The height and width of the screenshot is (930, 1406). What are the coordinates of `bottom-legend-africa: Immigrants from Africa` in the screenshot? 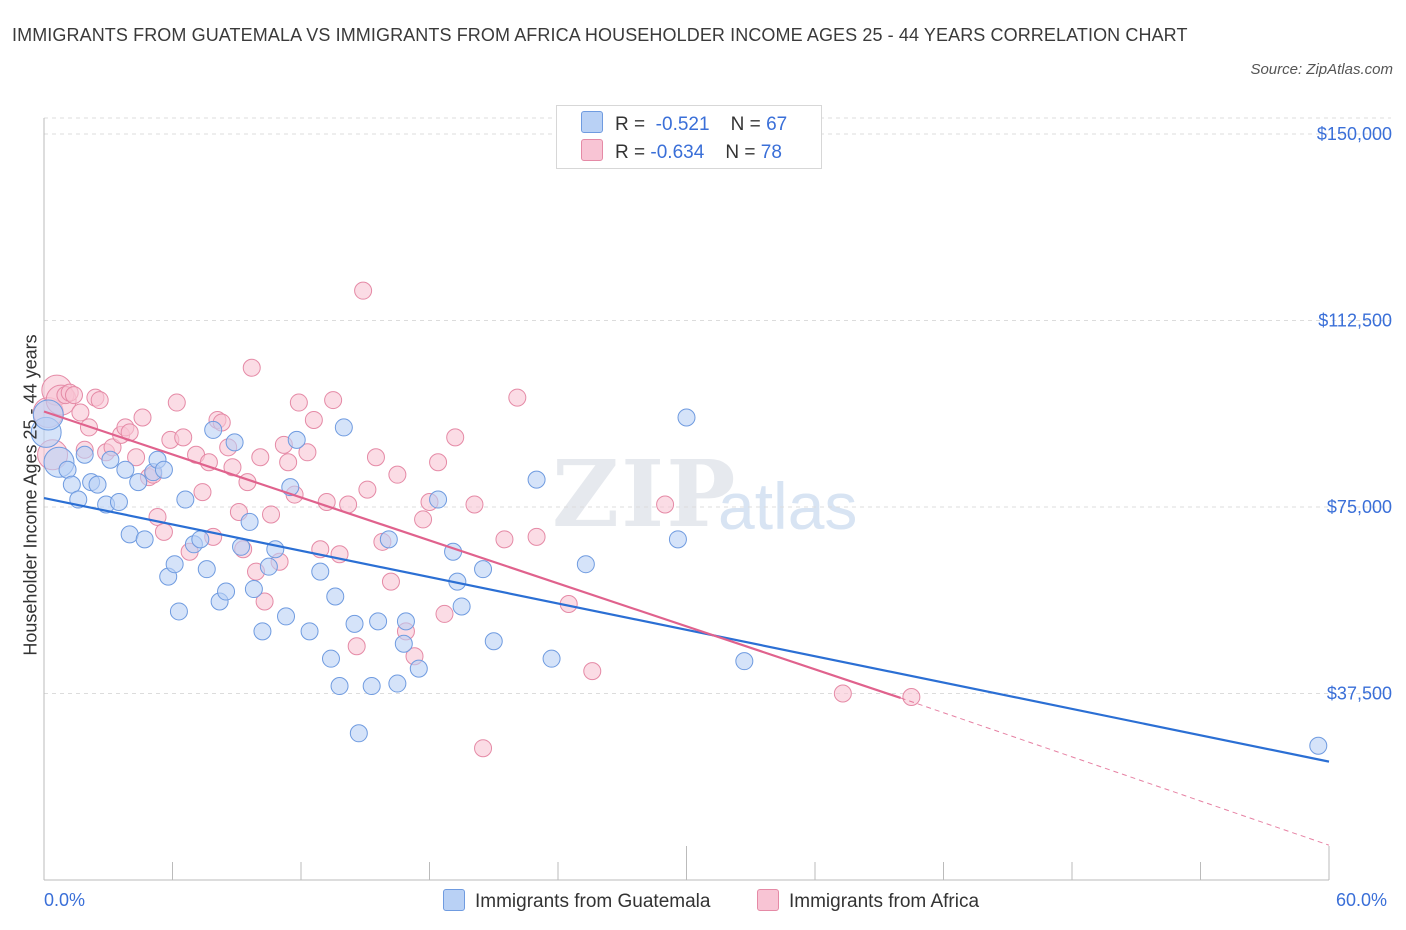 It's located at (868, 902).